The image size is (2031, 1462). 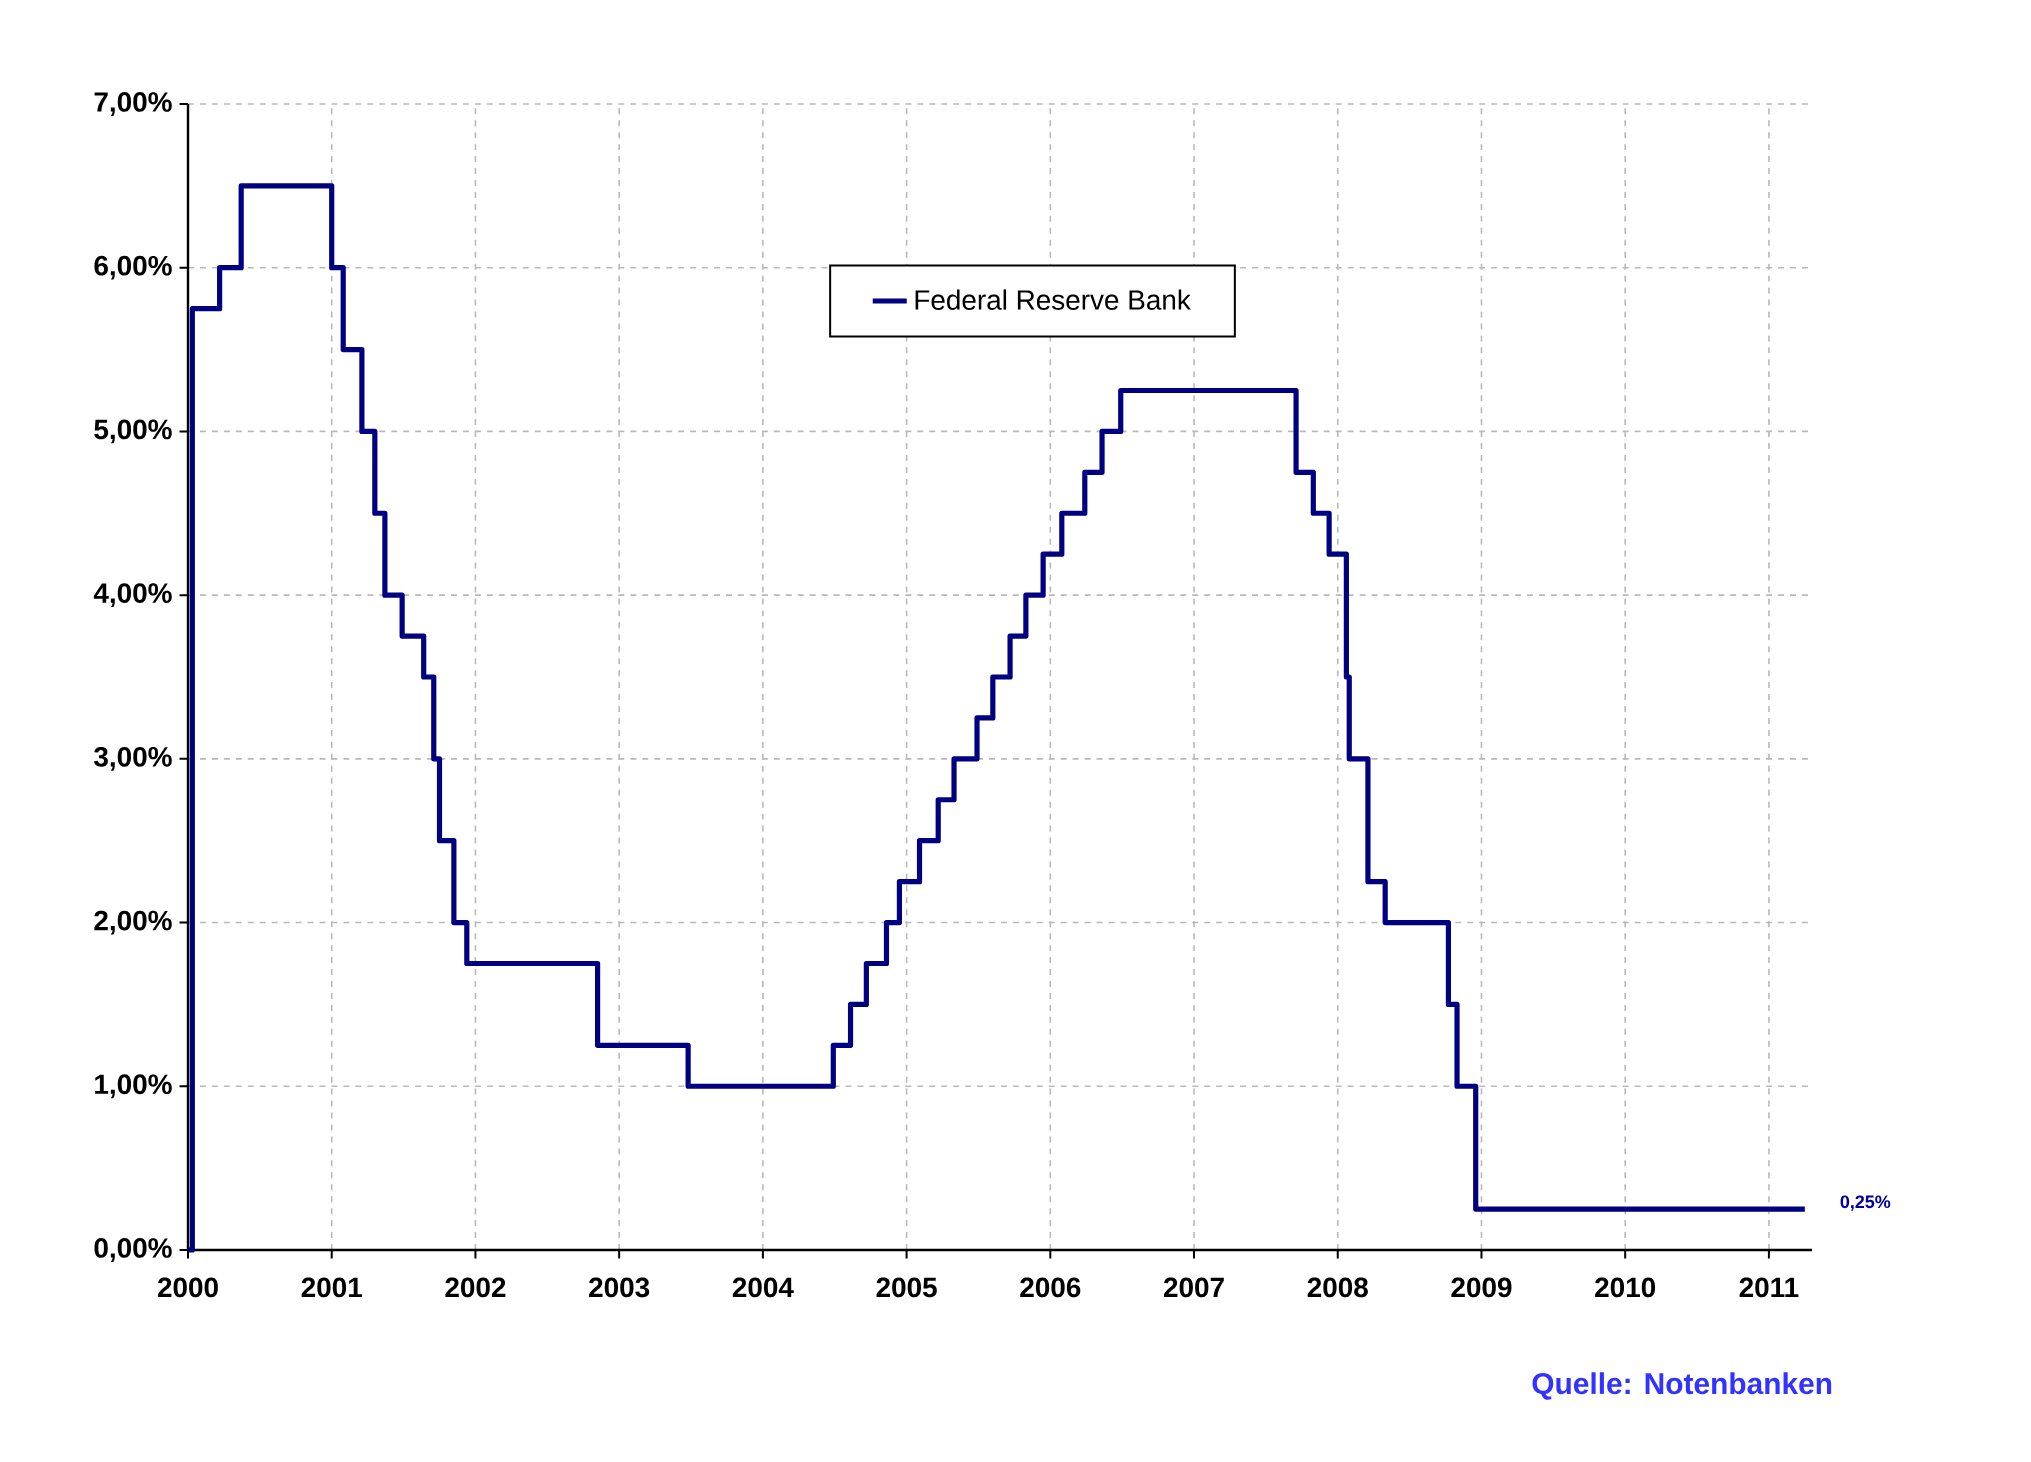 What do you see at coordinates (331, 1287) in the screenshot?
I see `x-tick-label: 2001` at bounding box center [331, 1287].